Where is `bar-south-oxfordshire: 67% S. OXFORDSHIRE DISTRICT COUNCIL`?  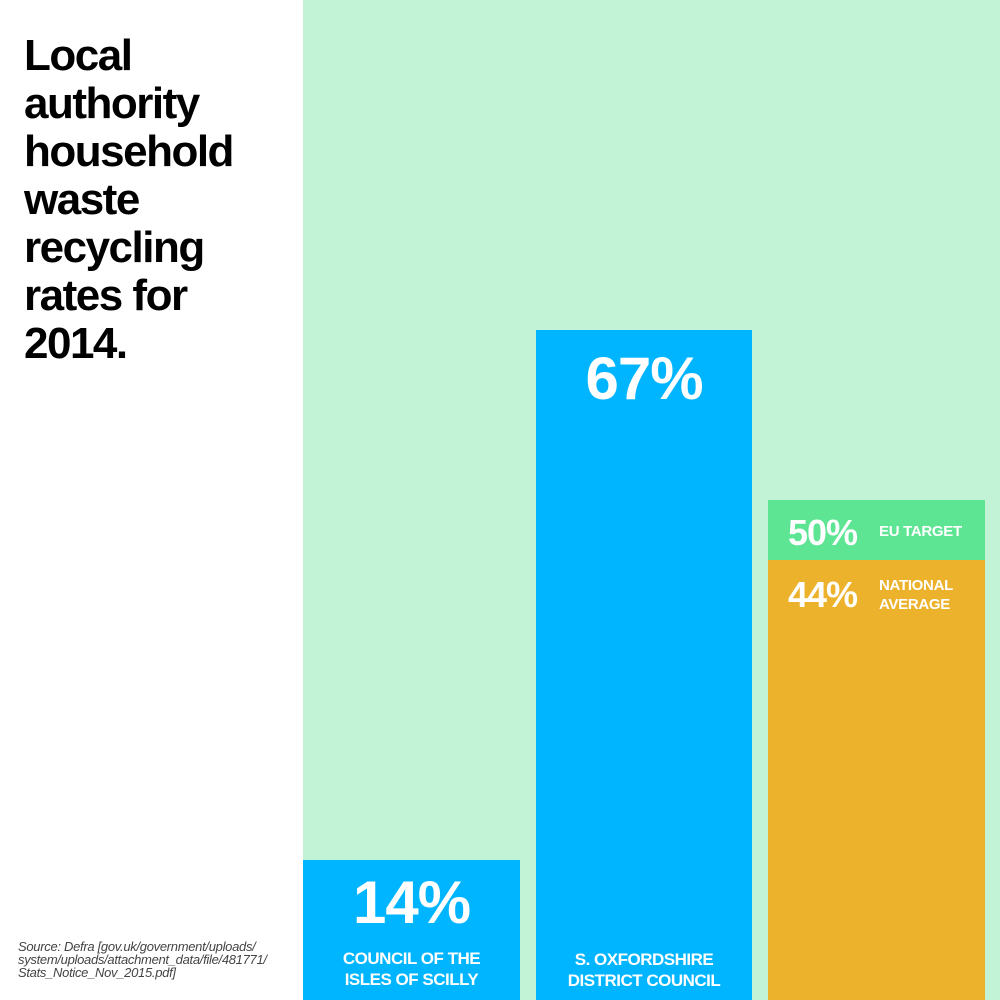
bar-south-oxfordshire: 67% S. OXFORDSHIRE DISTRICT COUNCIL is located at coordinates (644, 665).